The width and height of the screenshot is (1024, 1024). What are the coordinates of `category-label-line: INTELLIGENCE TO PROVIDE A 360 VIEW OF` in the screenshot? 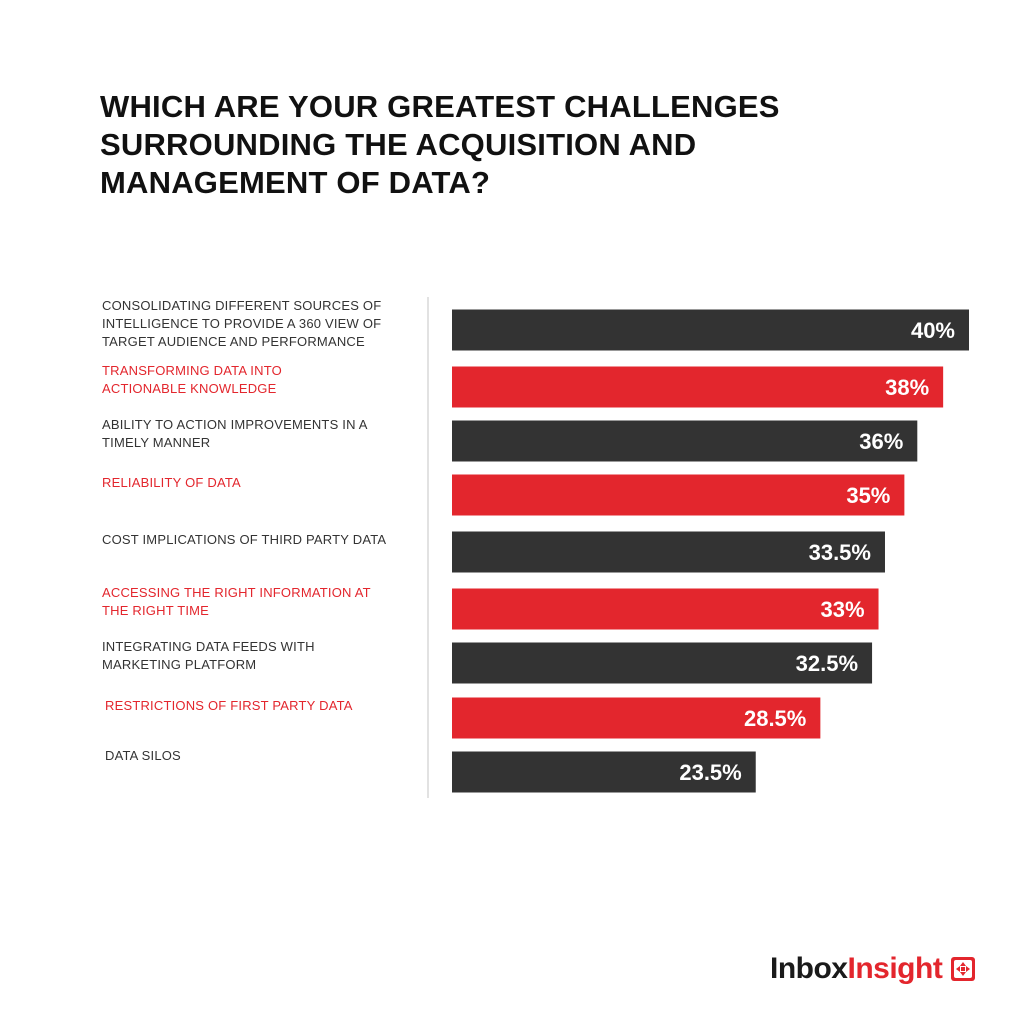 It's located at (241, 323).